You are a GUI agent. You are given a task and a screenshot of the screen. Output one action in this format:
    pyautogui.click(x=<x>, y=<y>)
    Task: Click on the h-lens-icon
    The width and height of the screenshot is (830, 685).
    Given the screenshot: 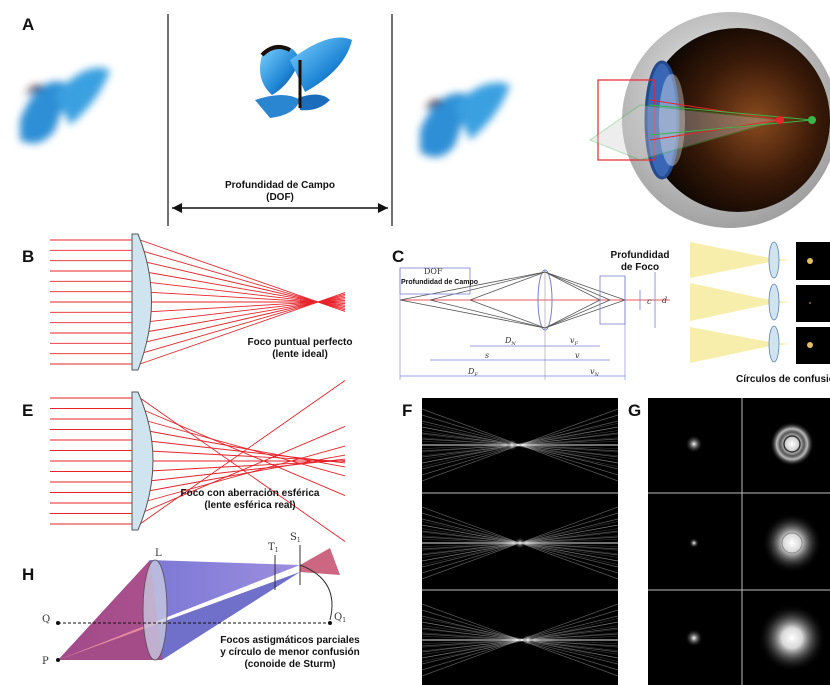 What is the action you would take?
    pyautogui.click(x=155, y=610)
    